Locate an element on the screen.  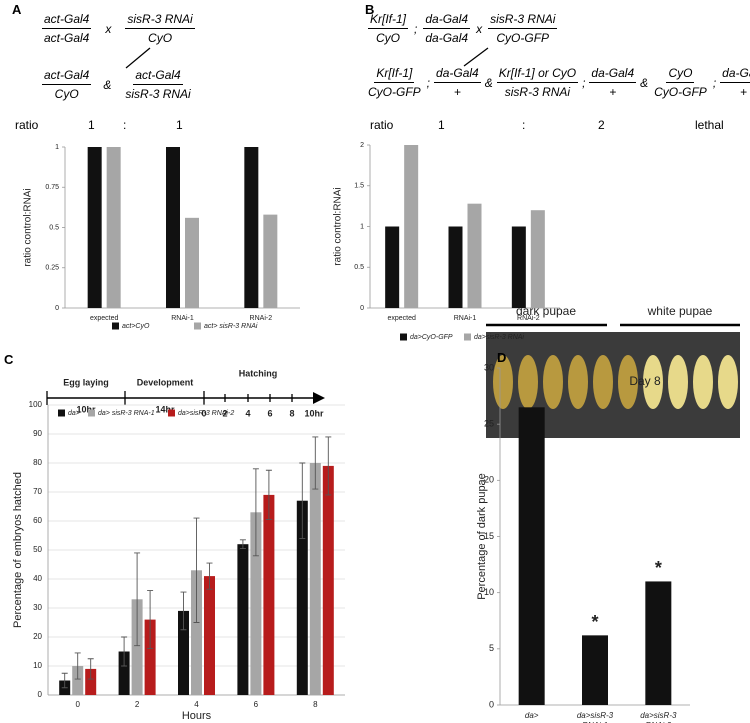
y-tick-label: 1.5 is located at coordinates (359, 186).